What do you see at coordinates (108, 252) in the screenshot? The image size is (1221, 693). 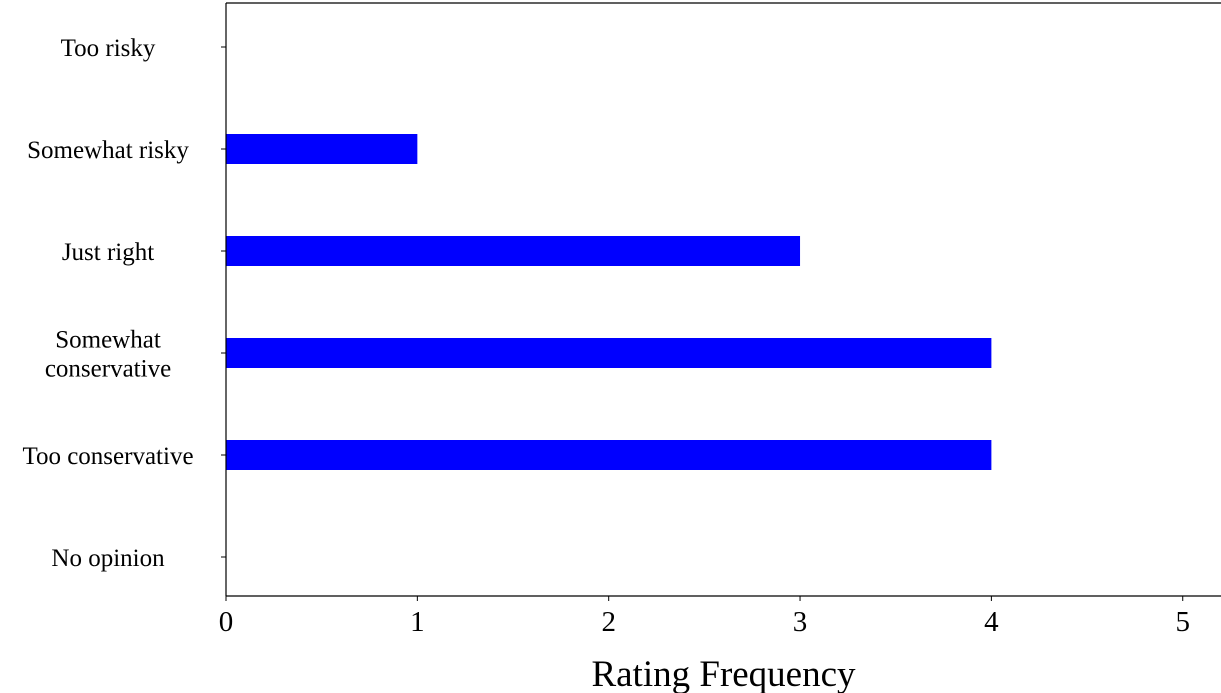 I see `y-tick-label: Just right` at bounding box center [108, 252].